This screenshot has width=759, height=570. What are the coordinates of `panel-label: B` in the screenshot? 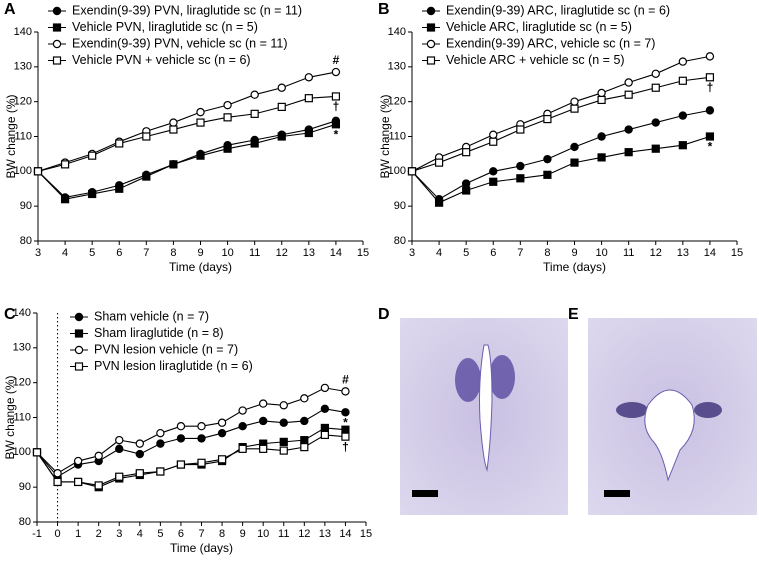 It's located at (384, 9).